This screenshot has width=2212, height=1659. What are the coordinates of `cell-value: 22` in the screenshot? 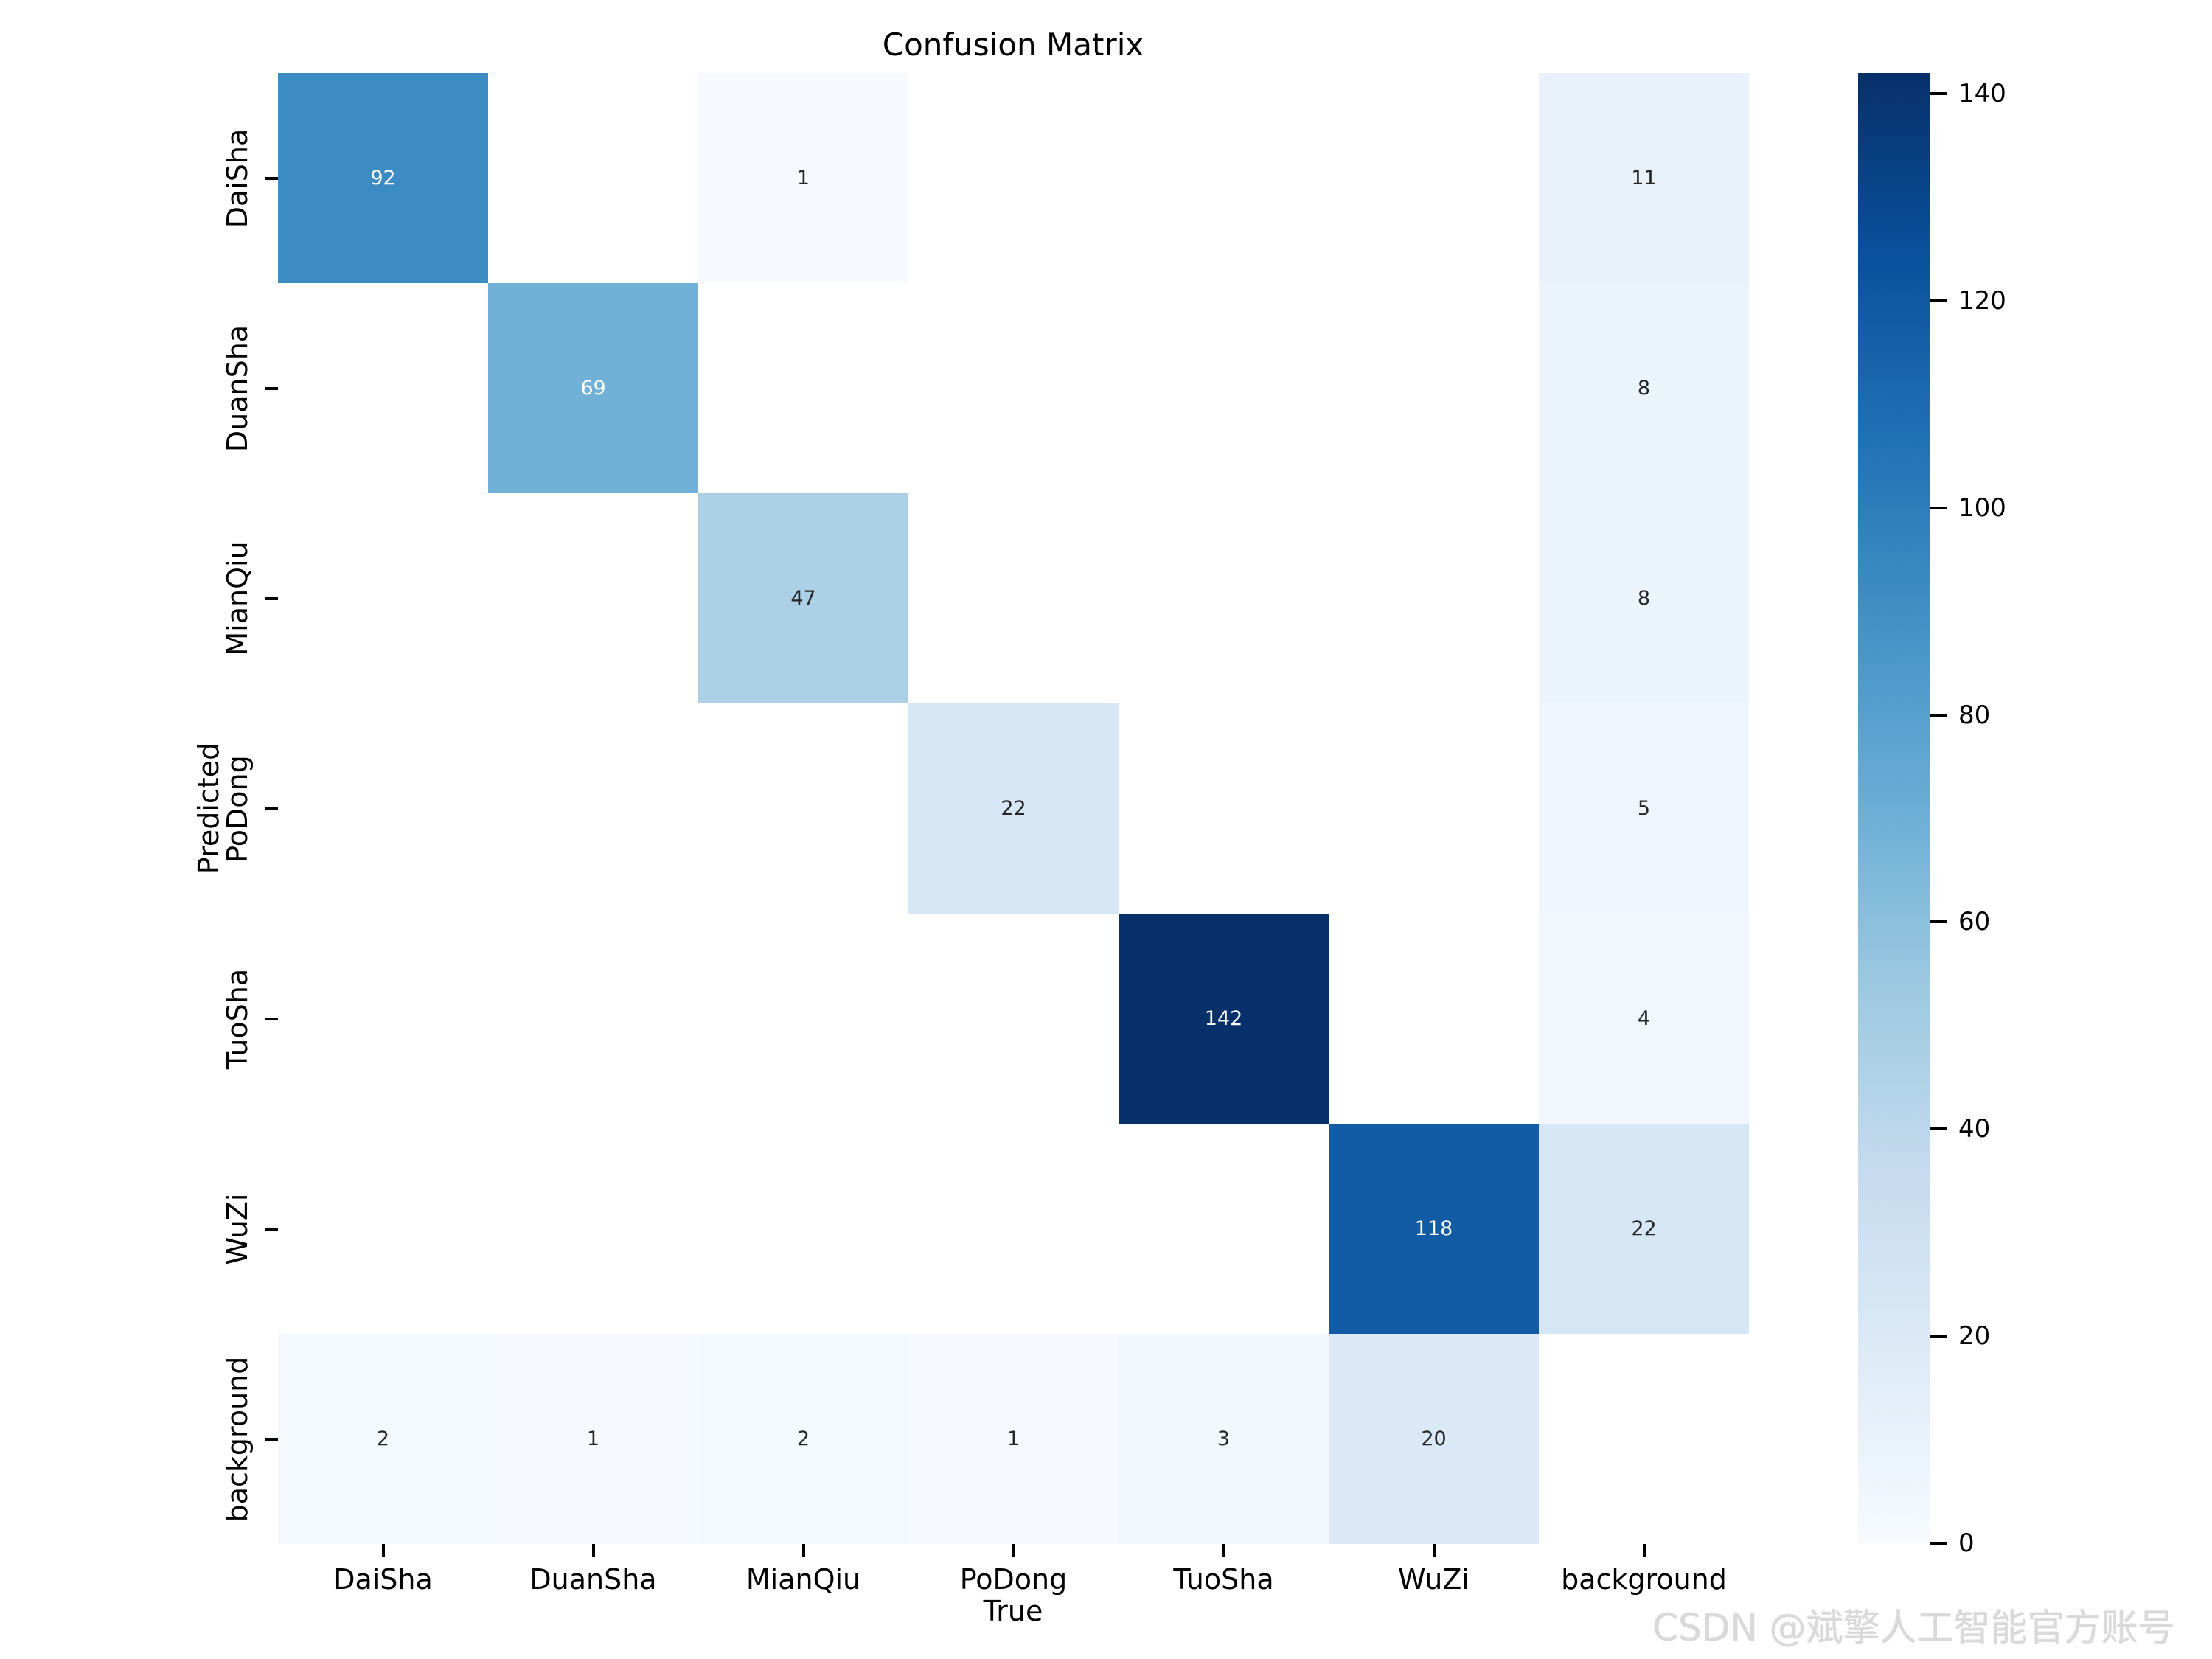 It's located at (1644, 1228).